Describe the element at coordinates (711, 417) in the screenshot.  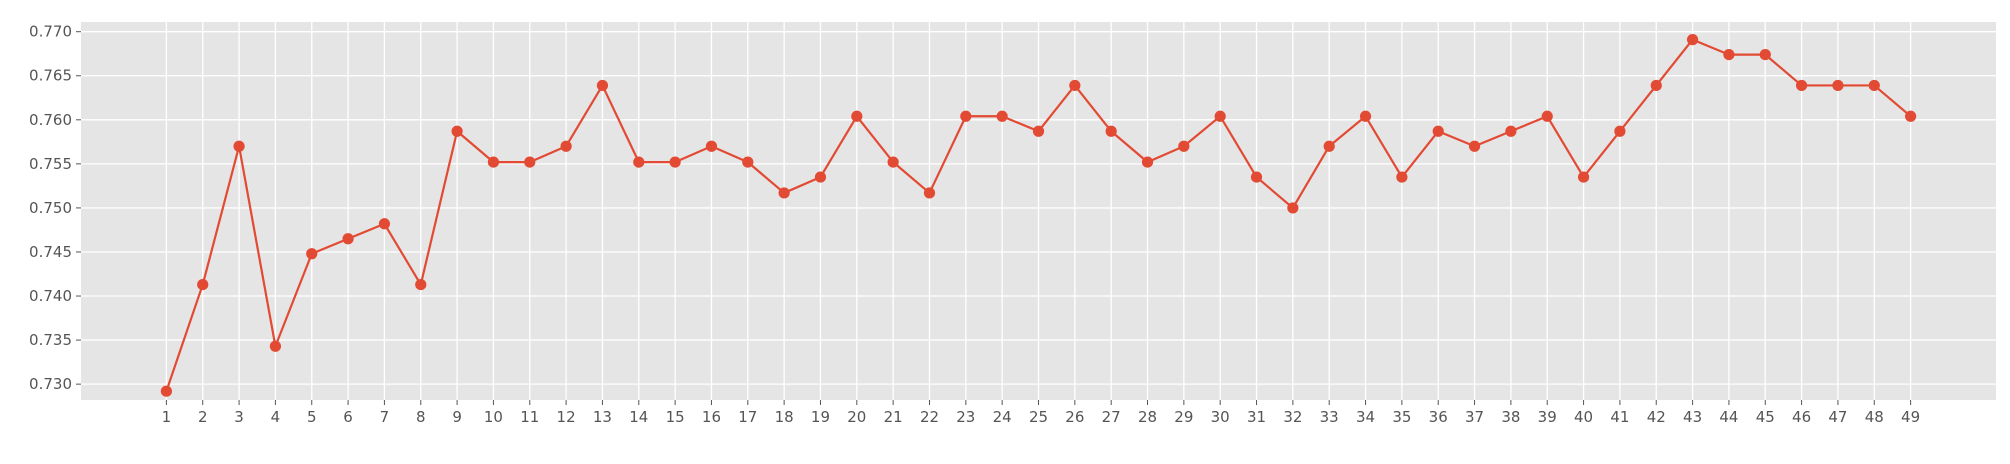
I see `x-tick-label: 16` at that location.